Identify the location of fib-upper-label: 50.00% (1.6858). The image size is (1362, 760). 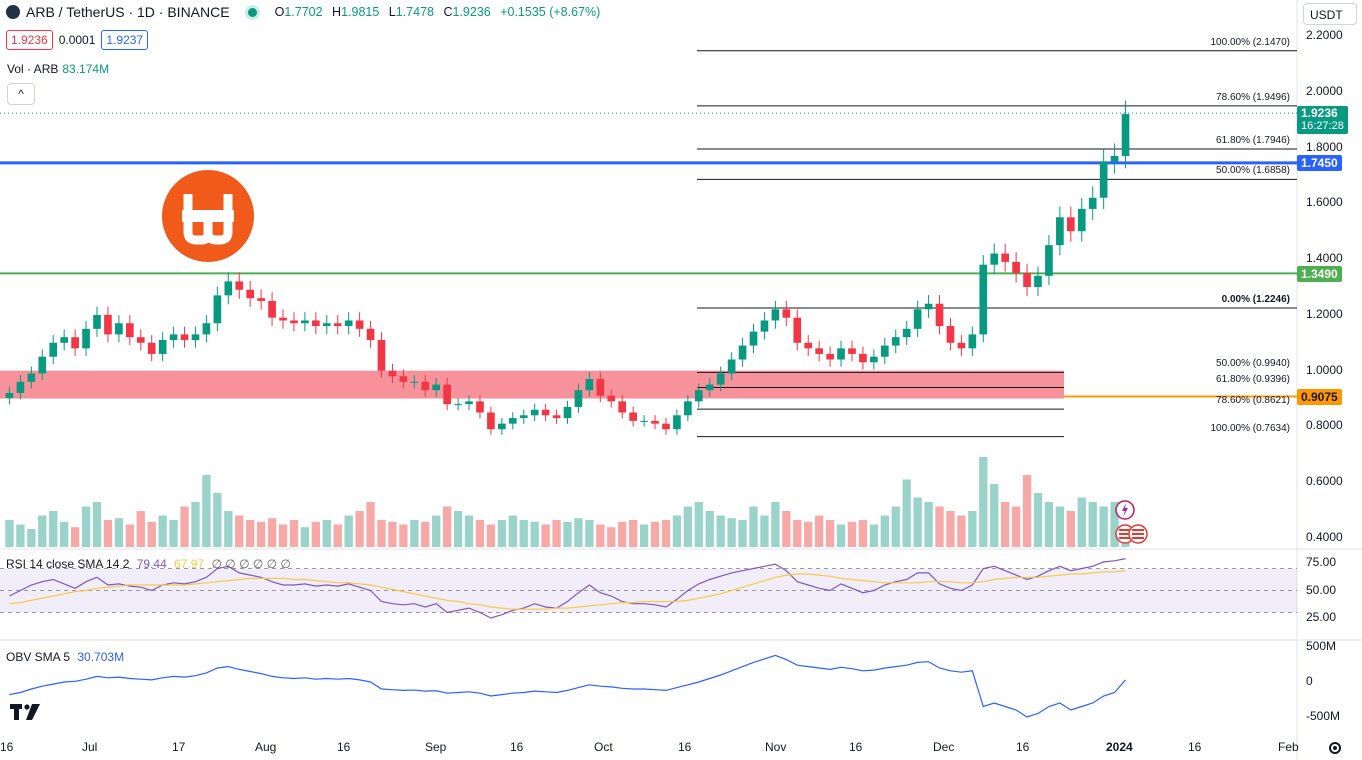
(1253, 171).